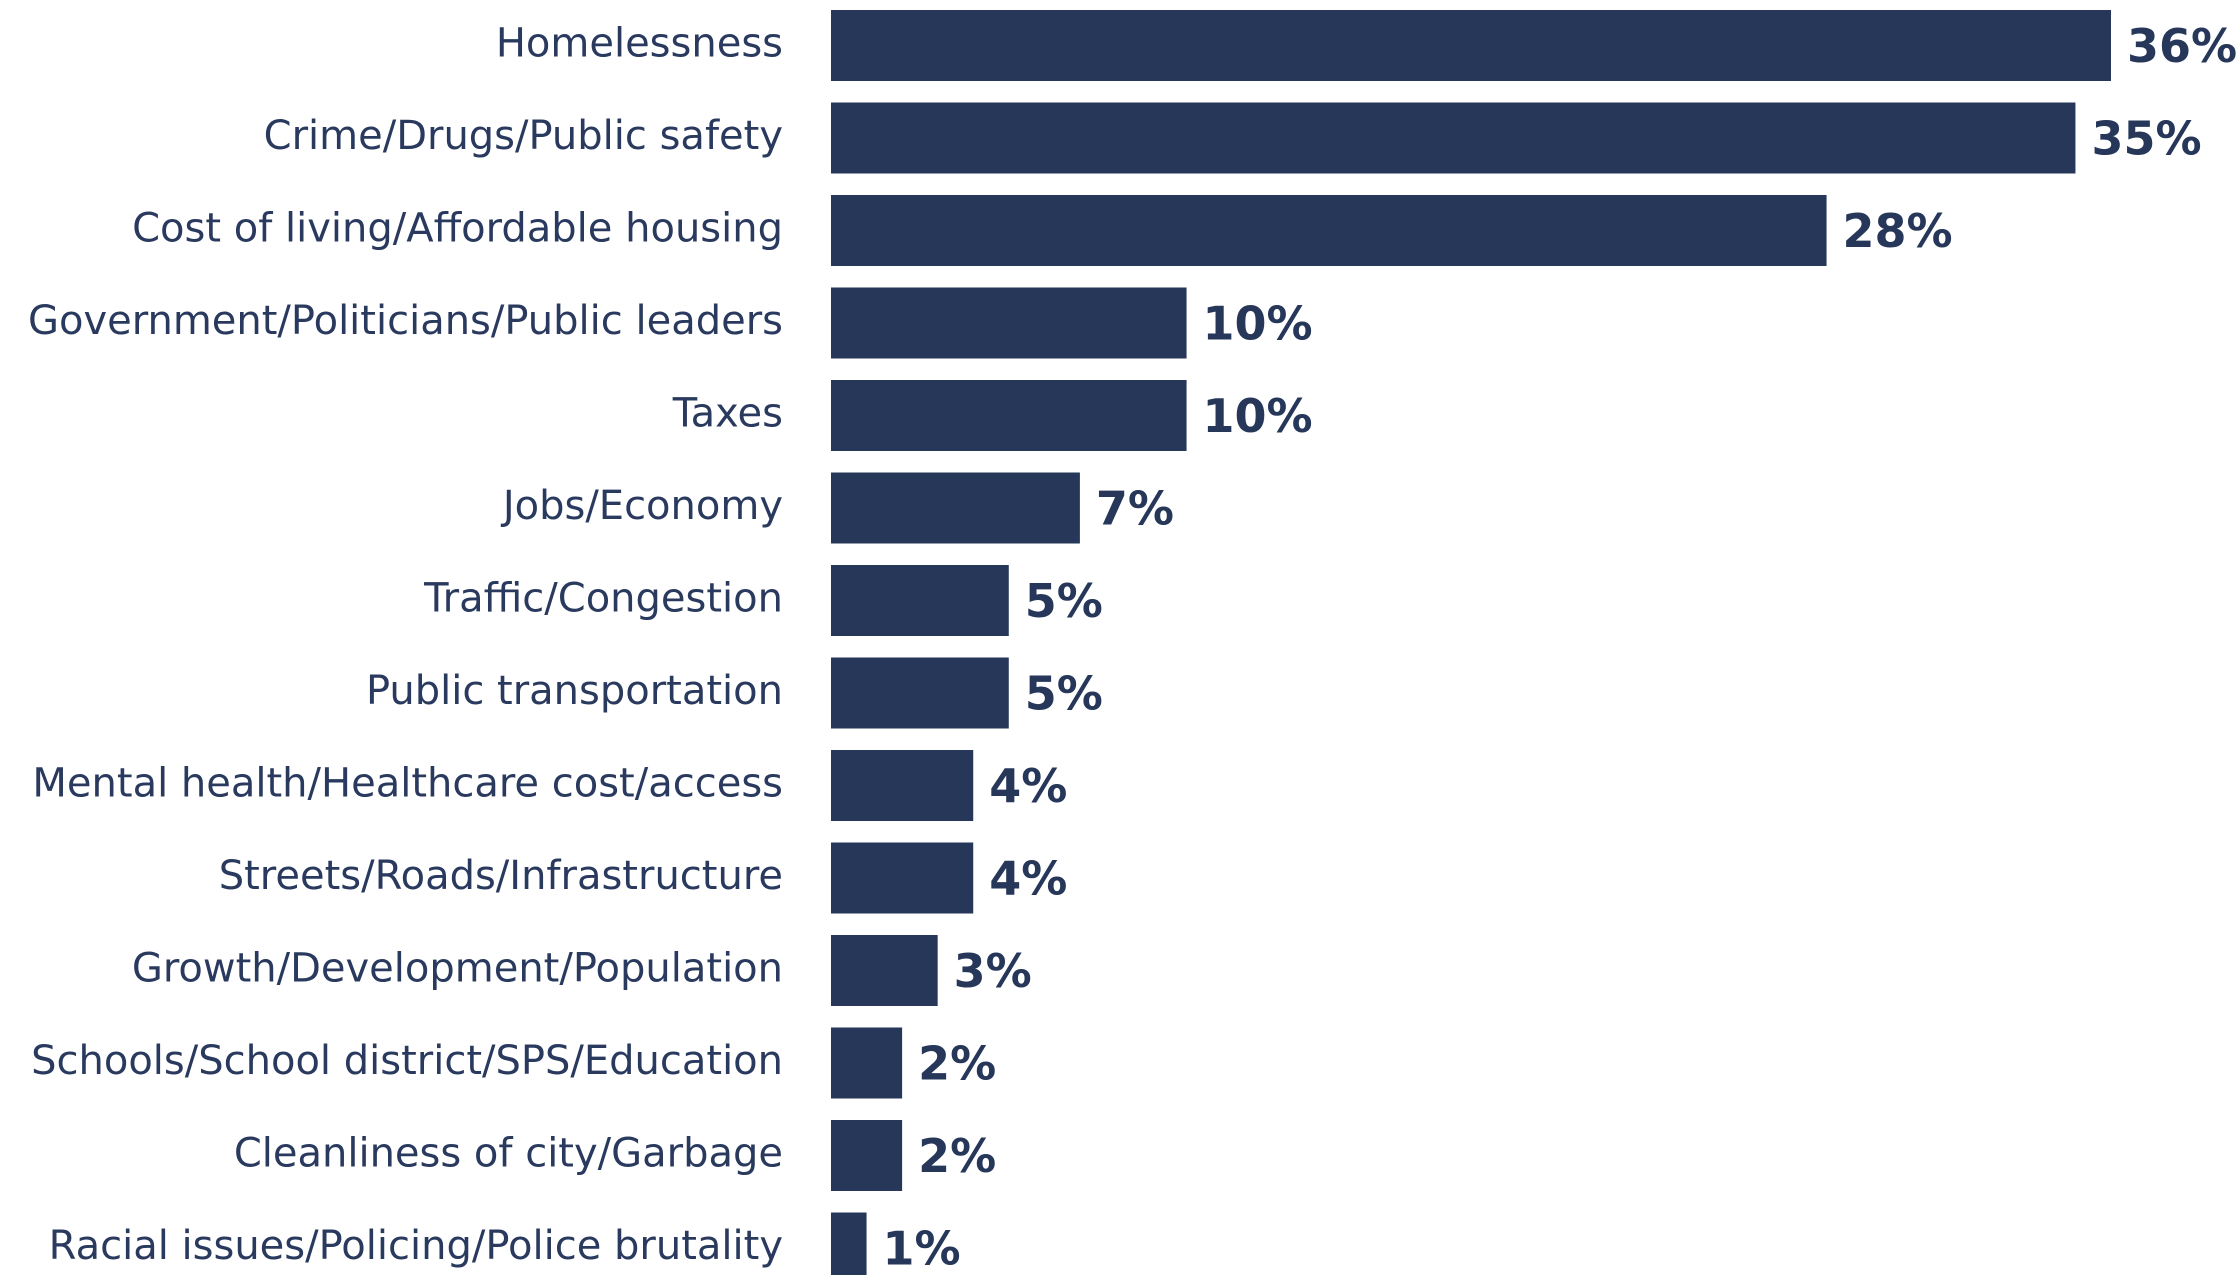 The width and height of the screenshot is (2239, 1275). What do you see at coordinates (922, 1248) in the screenshot?
I see `value-label: 1%` at bounding box center [922, 1248].